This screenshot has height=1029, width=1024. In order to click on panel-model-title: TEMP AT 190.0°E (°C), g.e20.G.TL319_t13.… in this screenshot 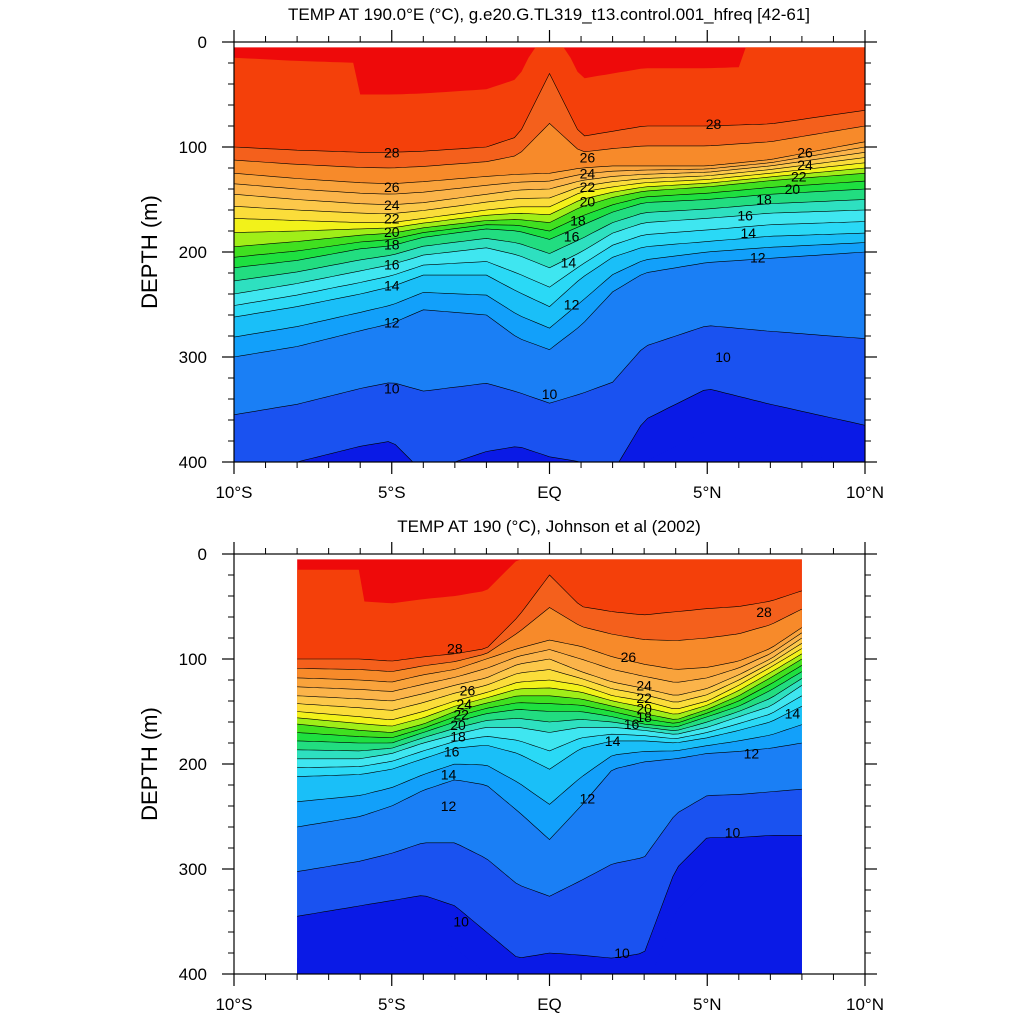, I will do `click(549, 14)`.